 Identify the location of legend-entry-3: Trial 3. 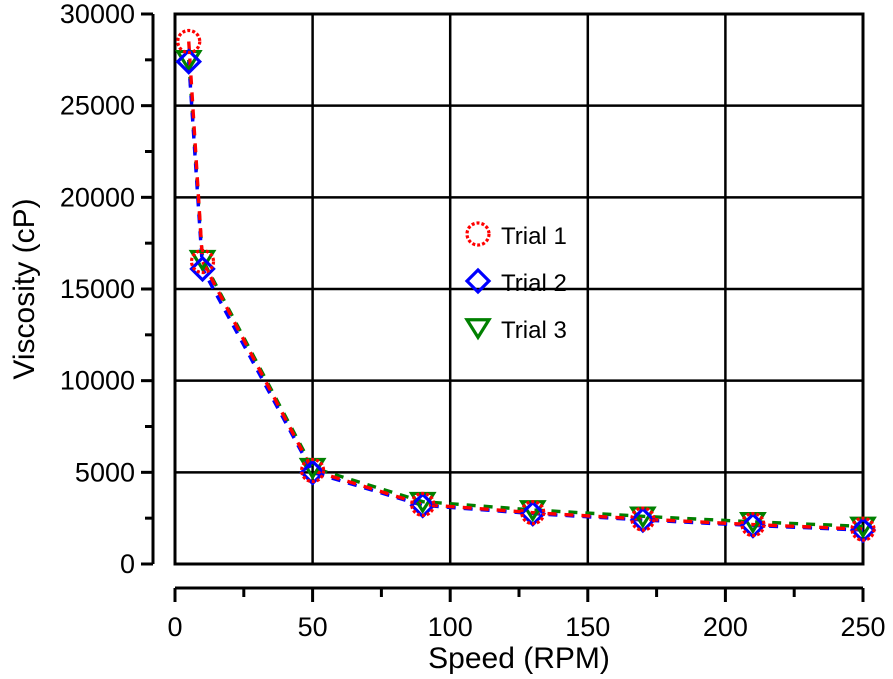
(515, 330).